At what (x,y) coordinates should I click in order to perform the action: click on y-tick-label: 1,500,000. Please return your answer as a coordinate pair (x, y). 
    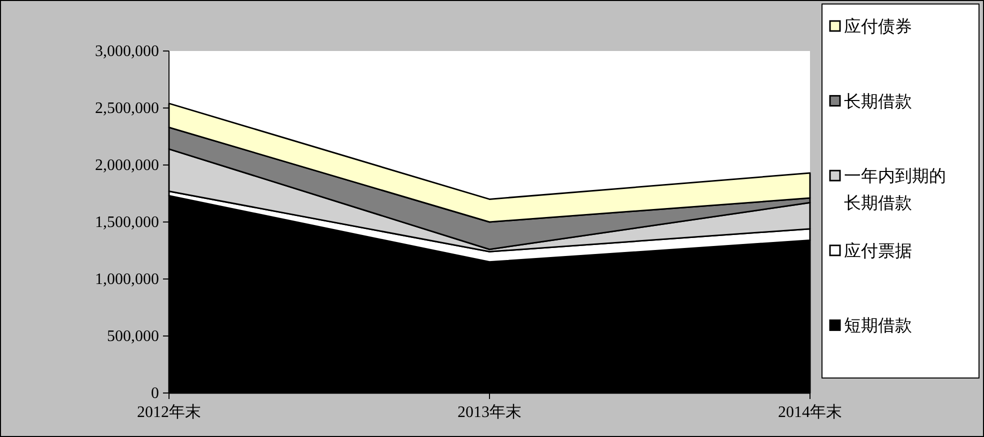
    Looking at the image, I should click on (127, 222).